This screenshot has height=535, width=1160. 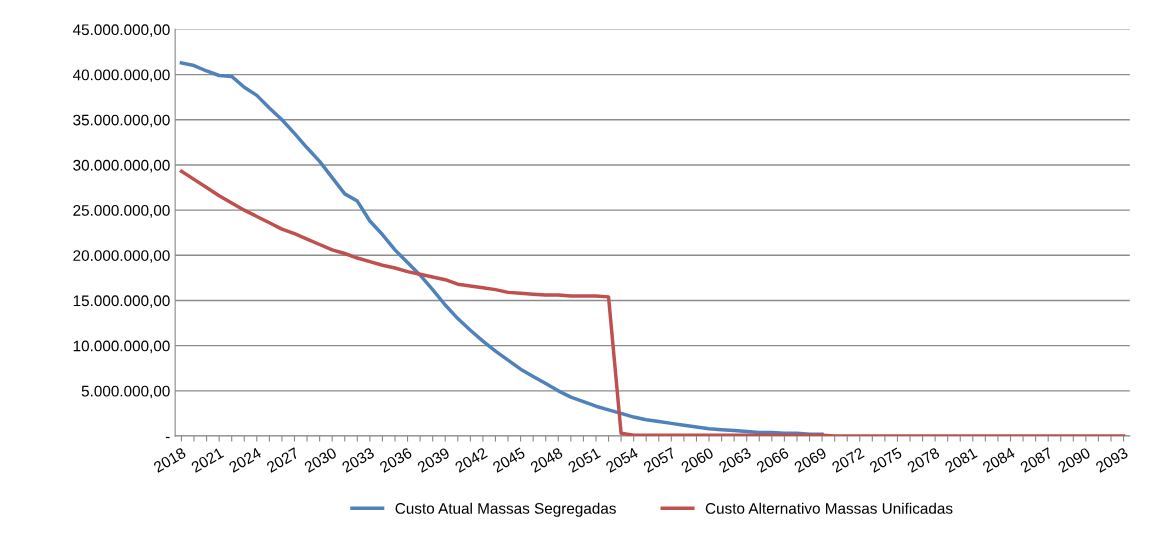 I want to click on x-tick-label: 2018, so click(x=169, y=460).